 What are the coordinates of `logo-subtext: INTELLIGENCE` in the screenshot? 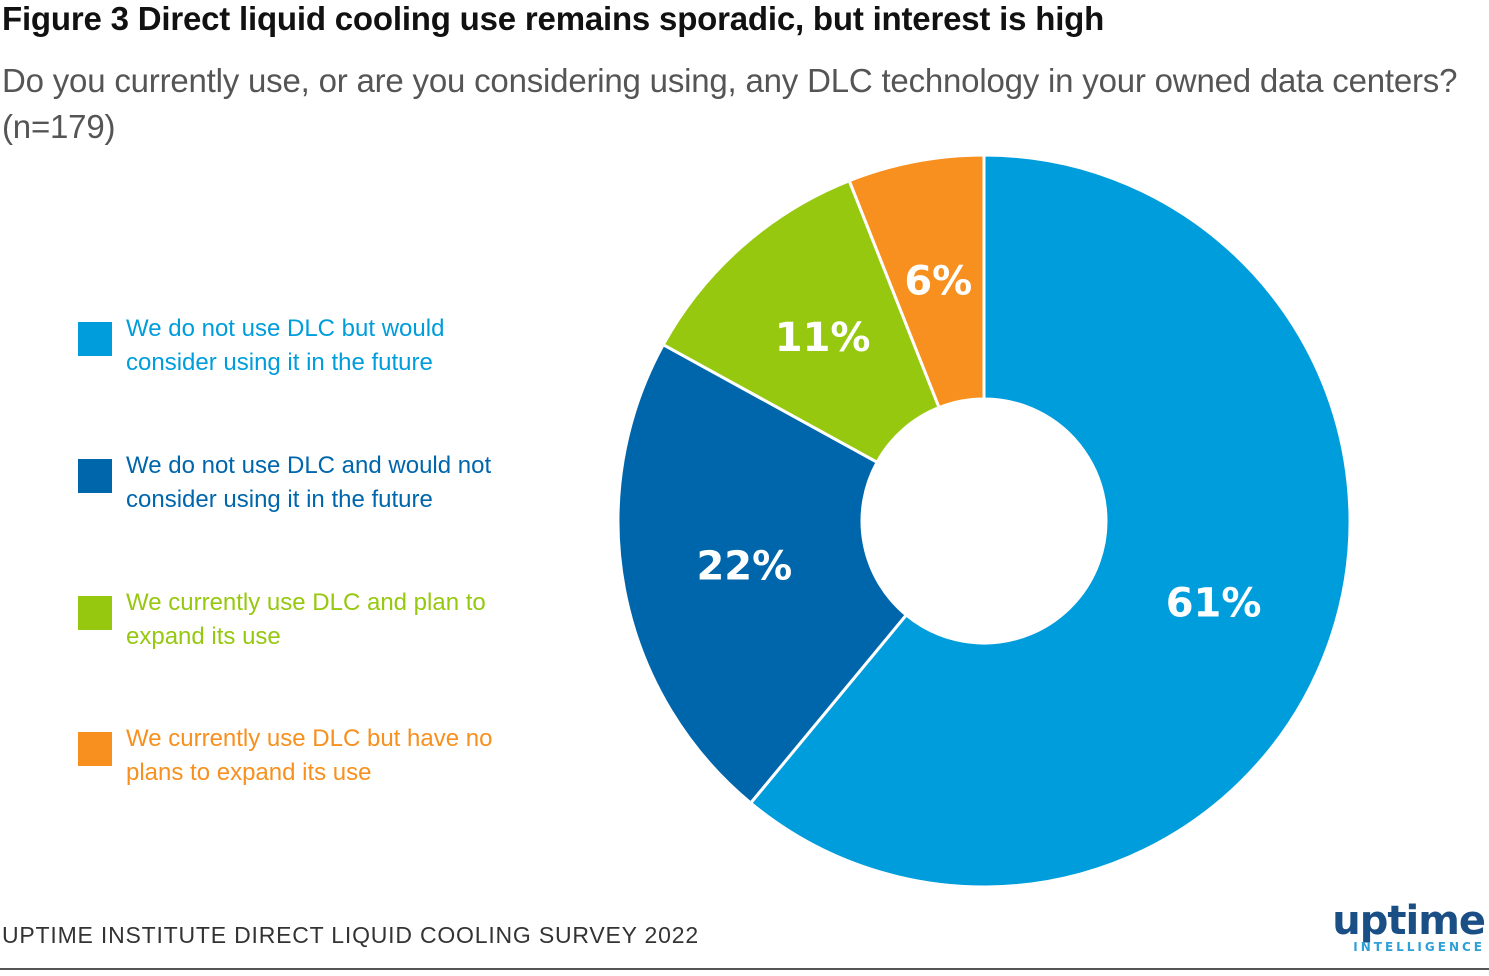 It's located at (1419, 947).